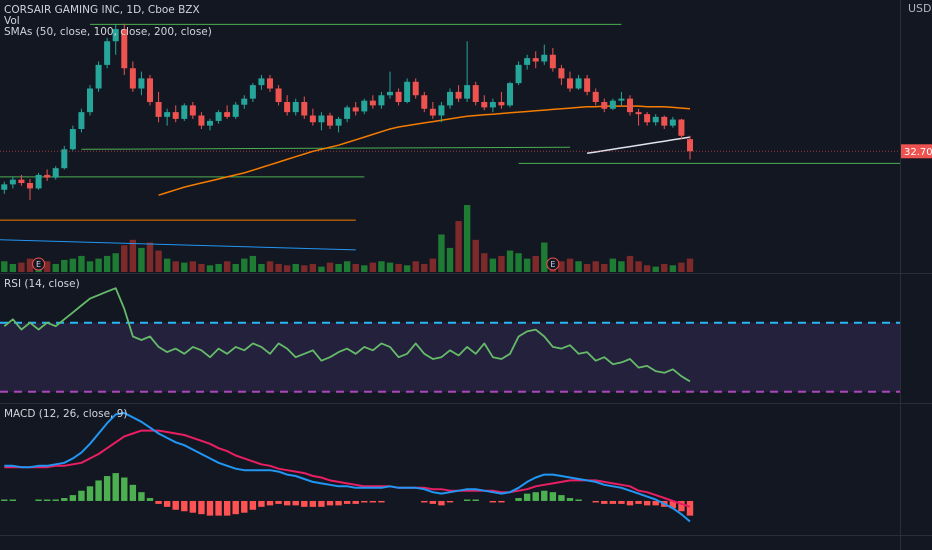  Describe the element at coordinates (347, 335) in the screenshot. I see `rsi-line` at that location.